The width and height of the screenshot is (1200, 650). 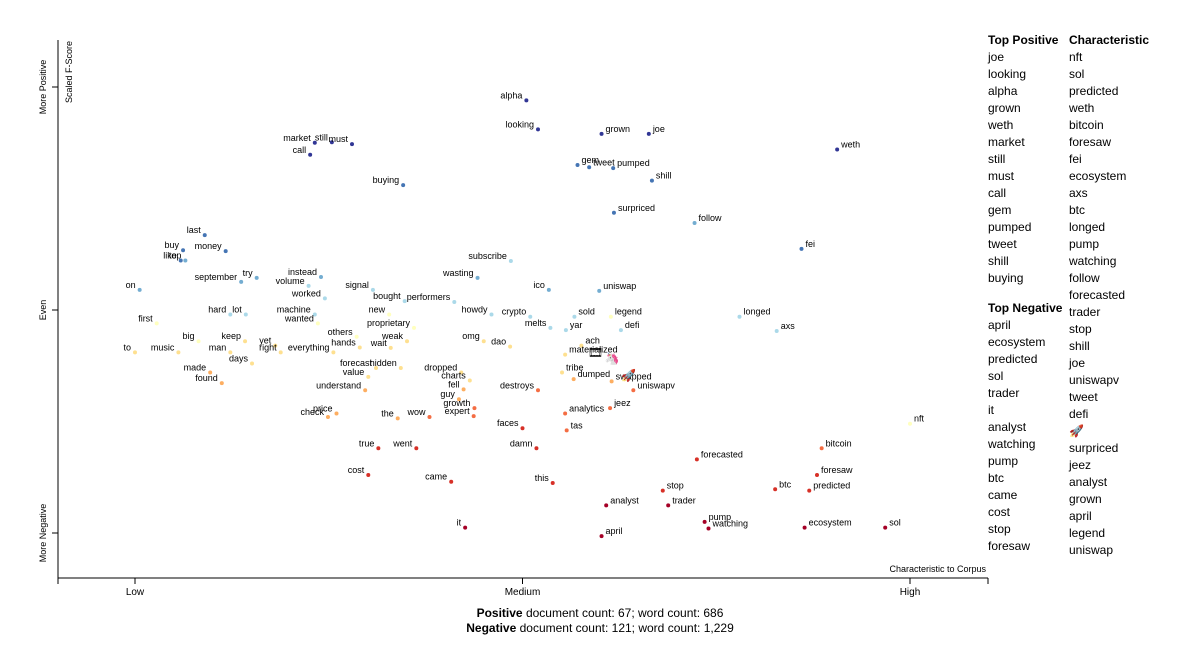 What do you see at coordinates (573, 379) in the screenshot?
I see `point-dumped` at bounding box center [573, 379].